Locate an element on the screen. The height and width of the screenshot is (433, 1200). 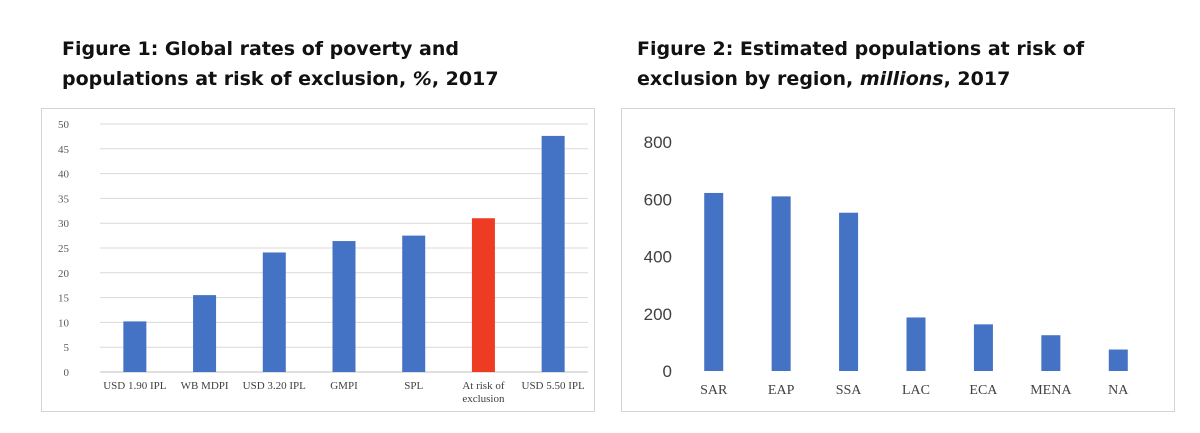
y-tick-label: 20 is located at coordinates (64, 274).